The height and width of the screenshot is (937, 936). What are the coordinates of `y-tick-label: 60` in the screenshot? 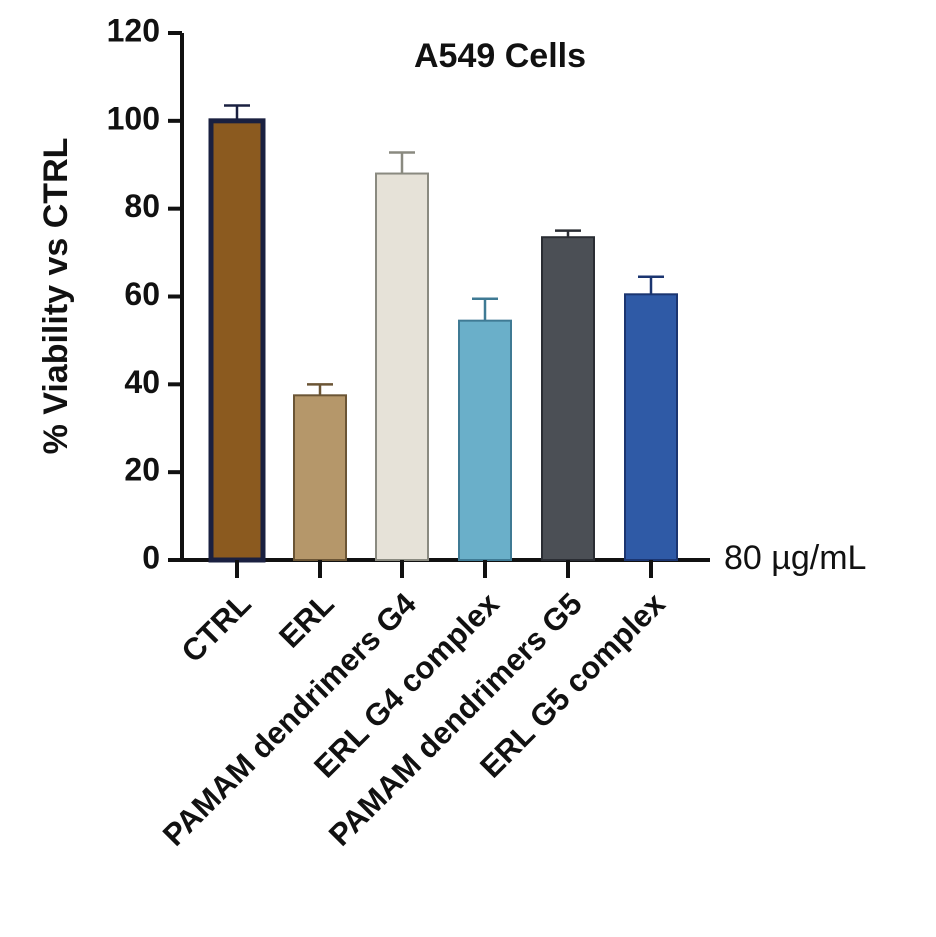 It's located at (142, 294).